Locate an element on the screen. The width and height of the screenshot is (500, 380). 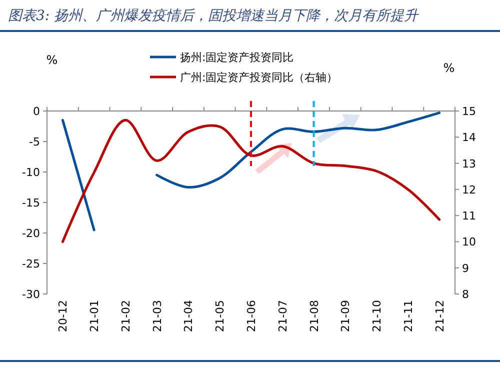
x-tick-label: 21-12 is located at coordinates (439, 316).